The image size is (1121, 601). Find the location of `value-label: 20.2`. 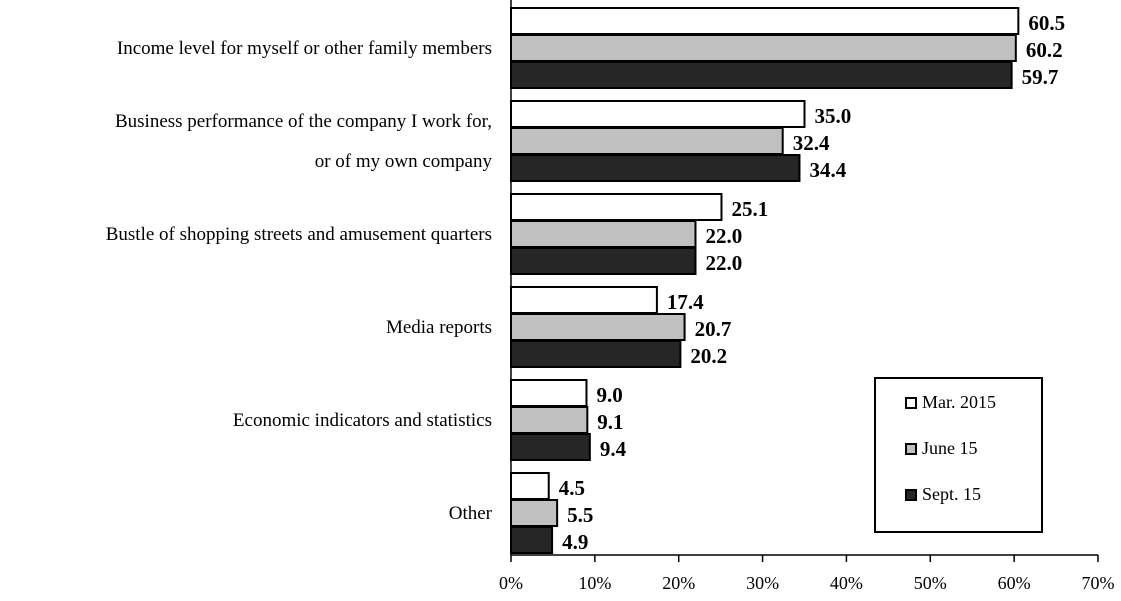

value-label: 20.2 is located at coordinates (708, 356).